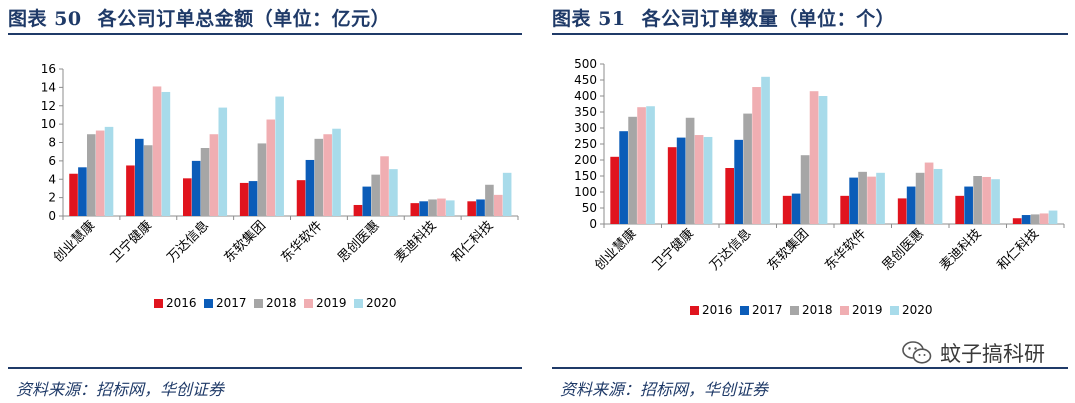  What do you see at coordinates (992, 354) in the screenshot?
I see `watermark-text: 蚊子搞科研` at bounding box center [992, 354].